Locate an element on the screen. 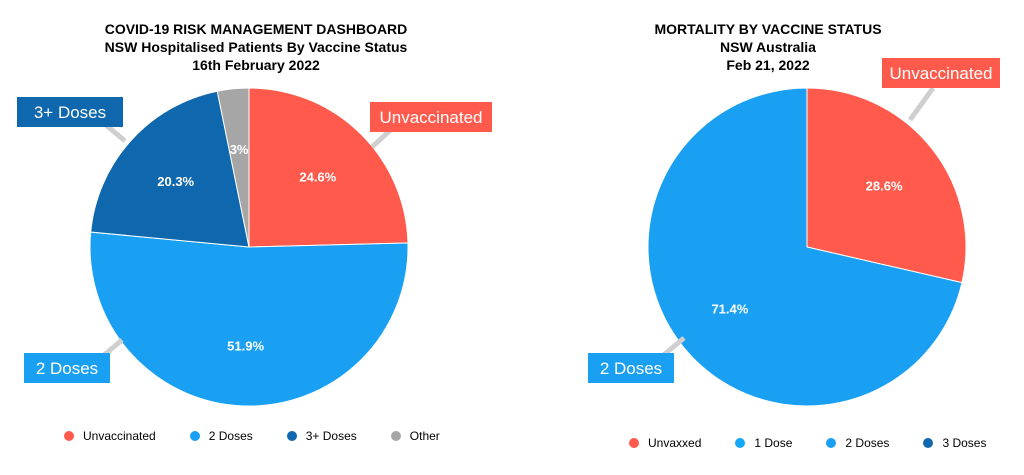 This screenshot has width=1024, height=475. callout-label-3-plus-doses: 3+ Doses is located at coordinates (70, 112).